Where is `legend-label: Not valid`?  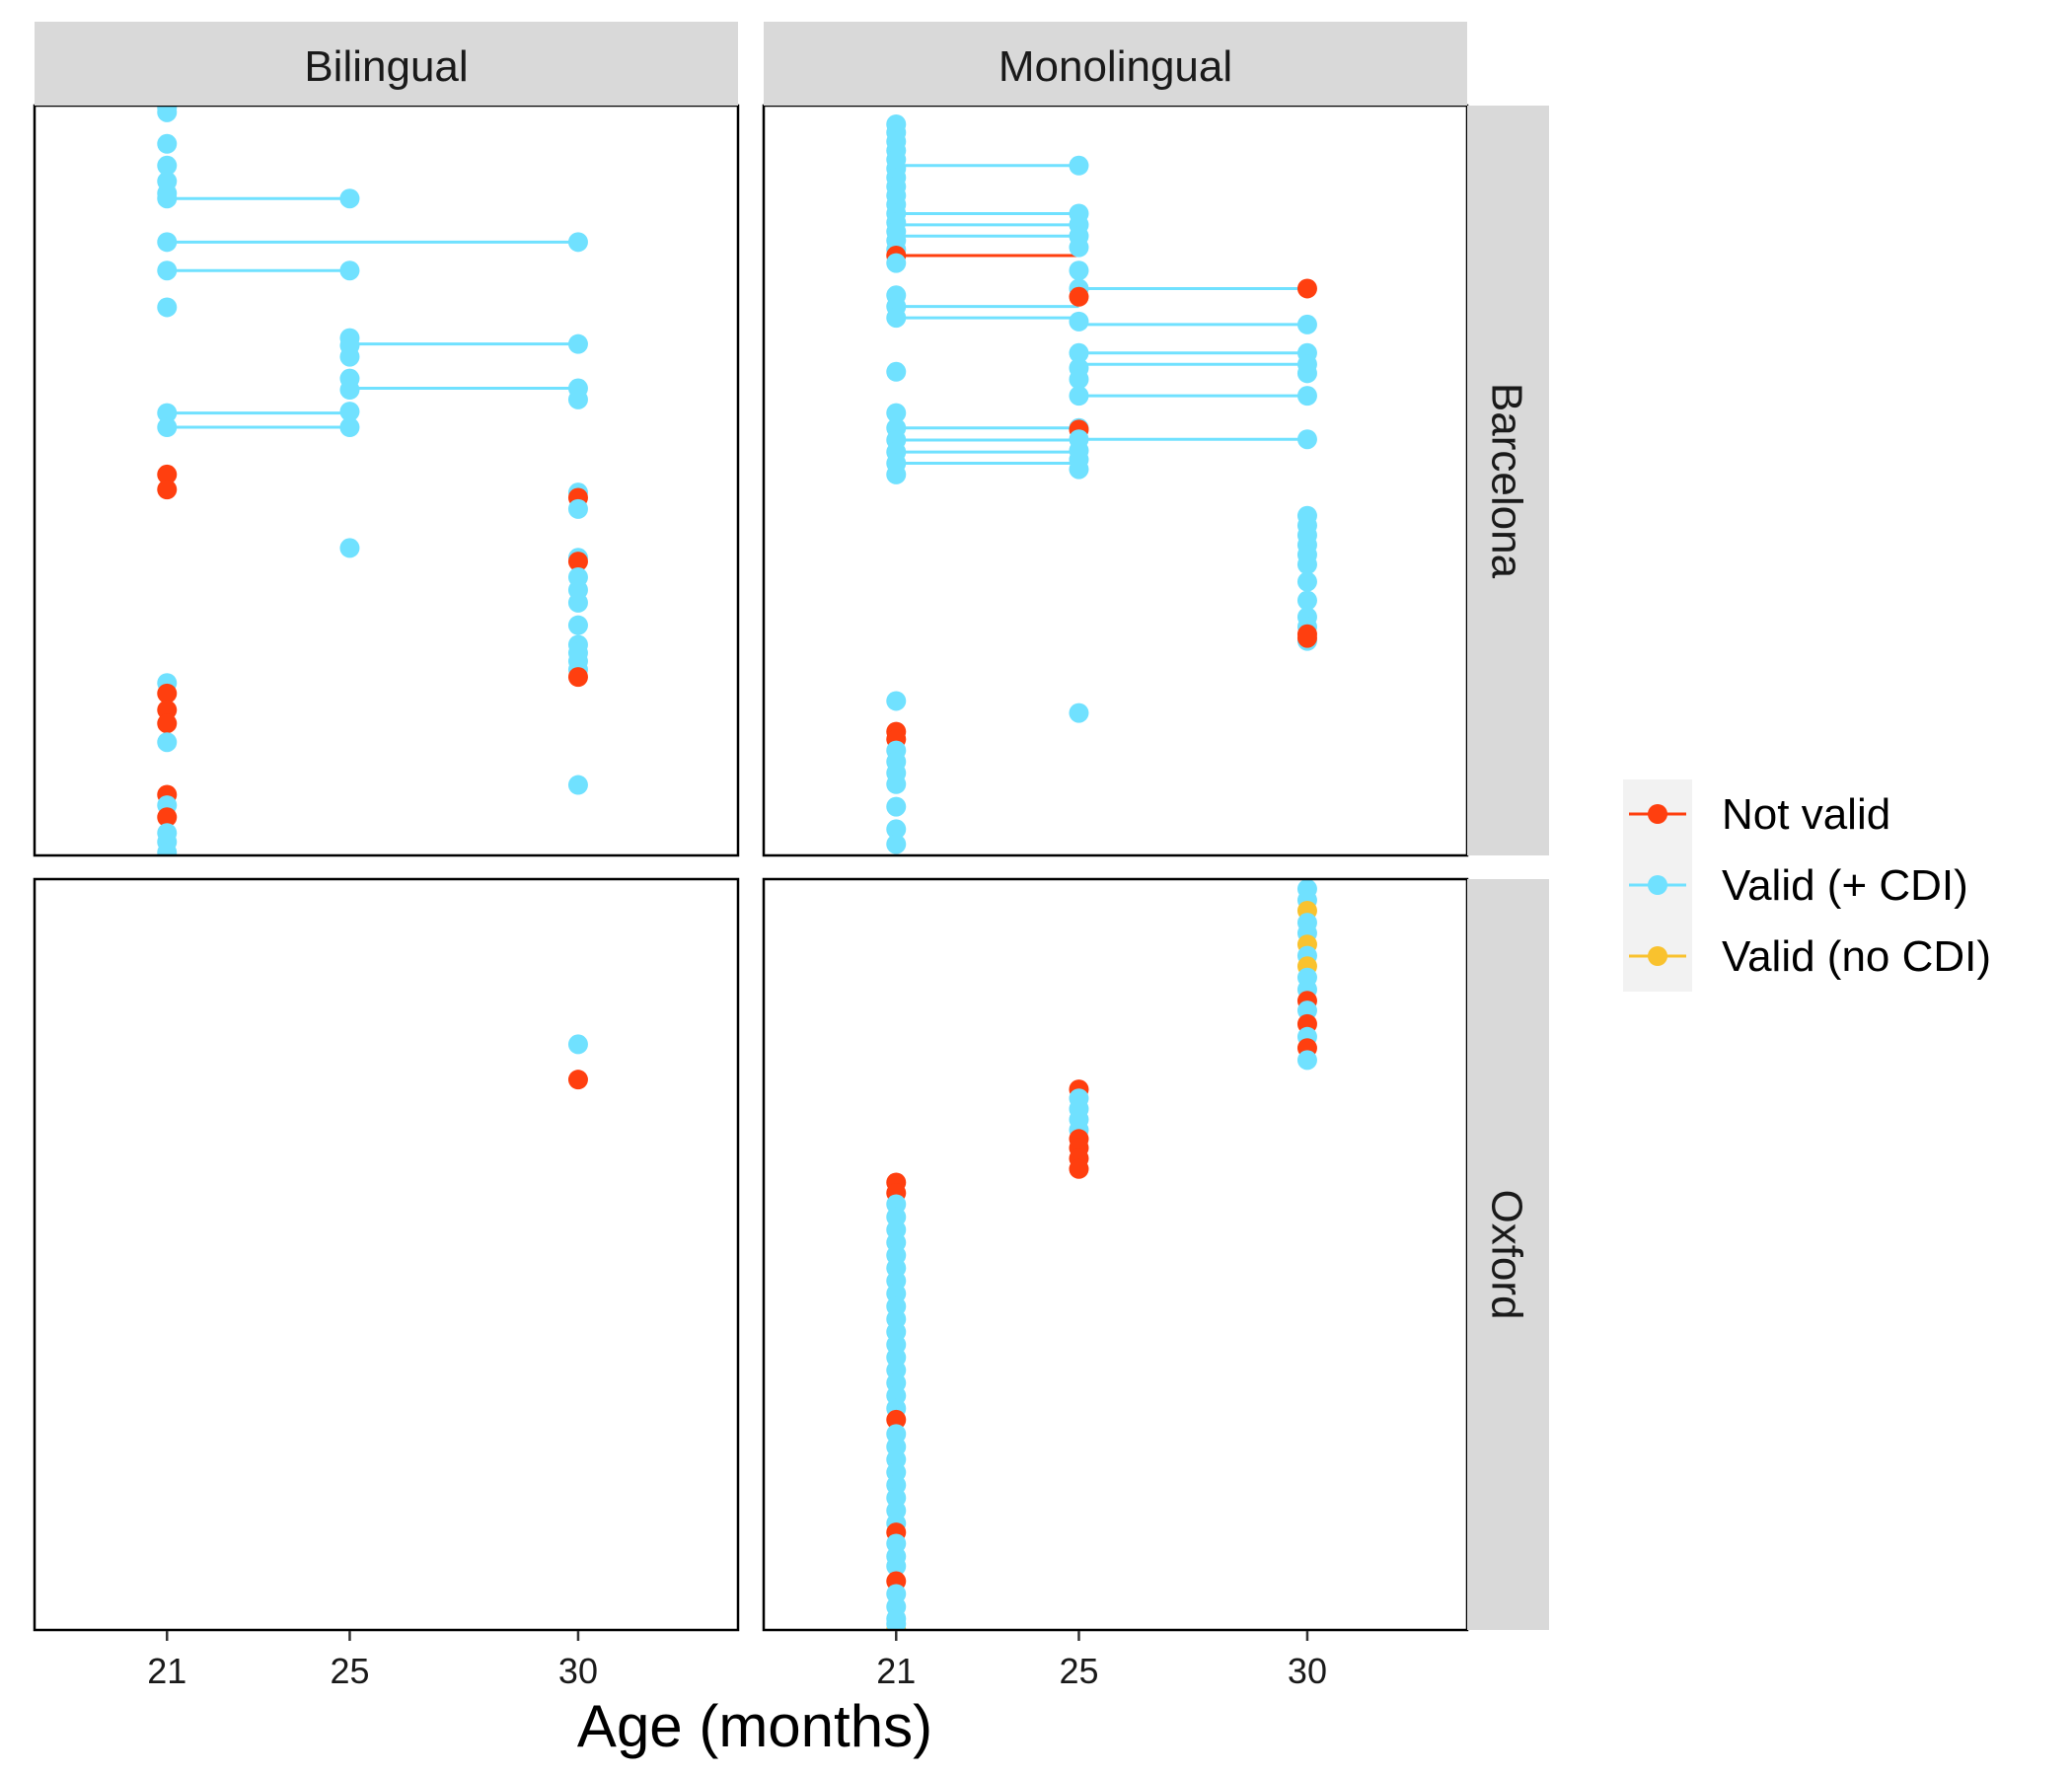 legend-label: Not valid is located at coordinates (1806, 814).